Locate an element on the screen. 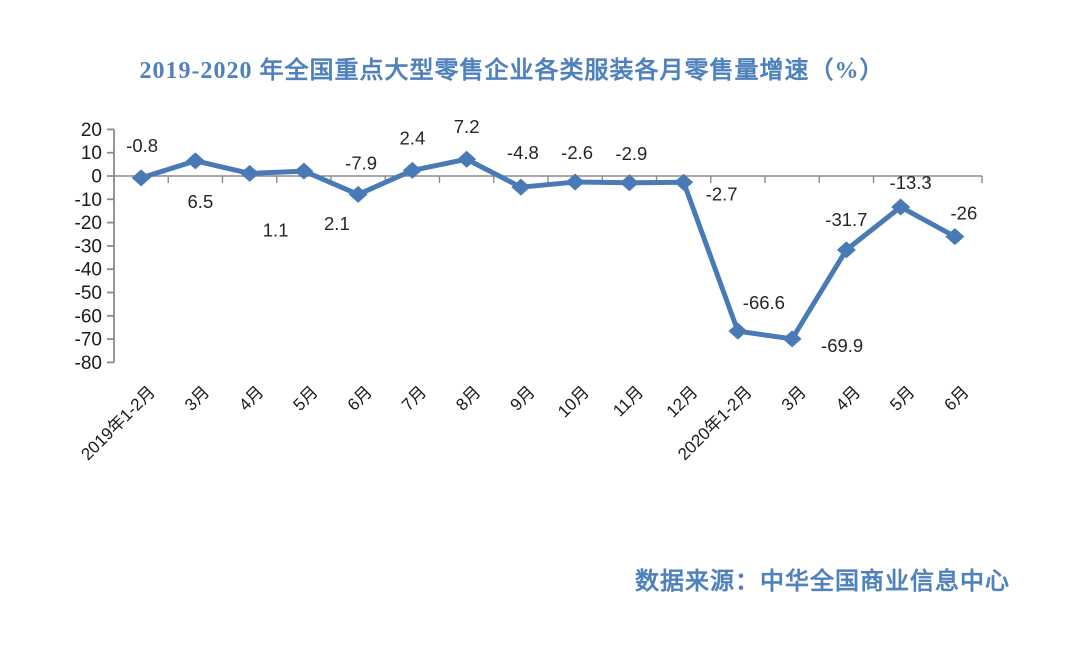  data-point-label: 2.4 is located at coordinates (413, 137).